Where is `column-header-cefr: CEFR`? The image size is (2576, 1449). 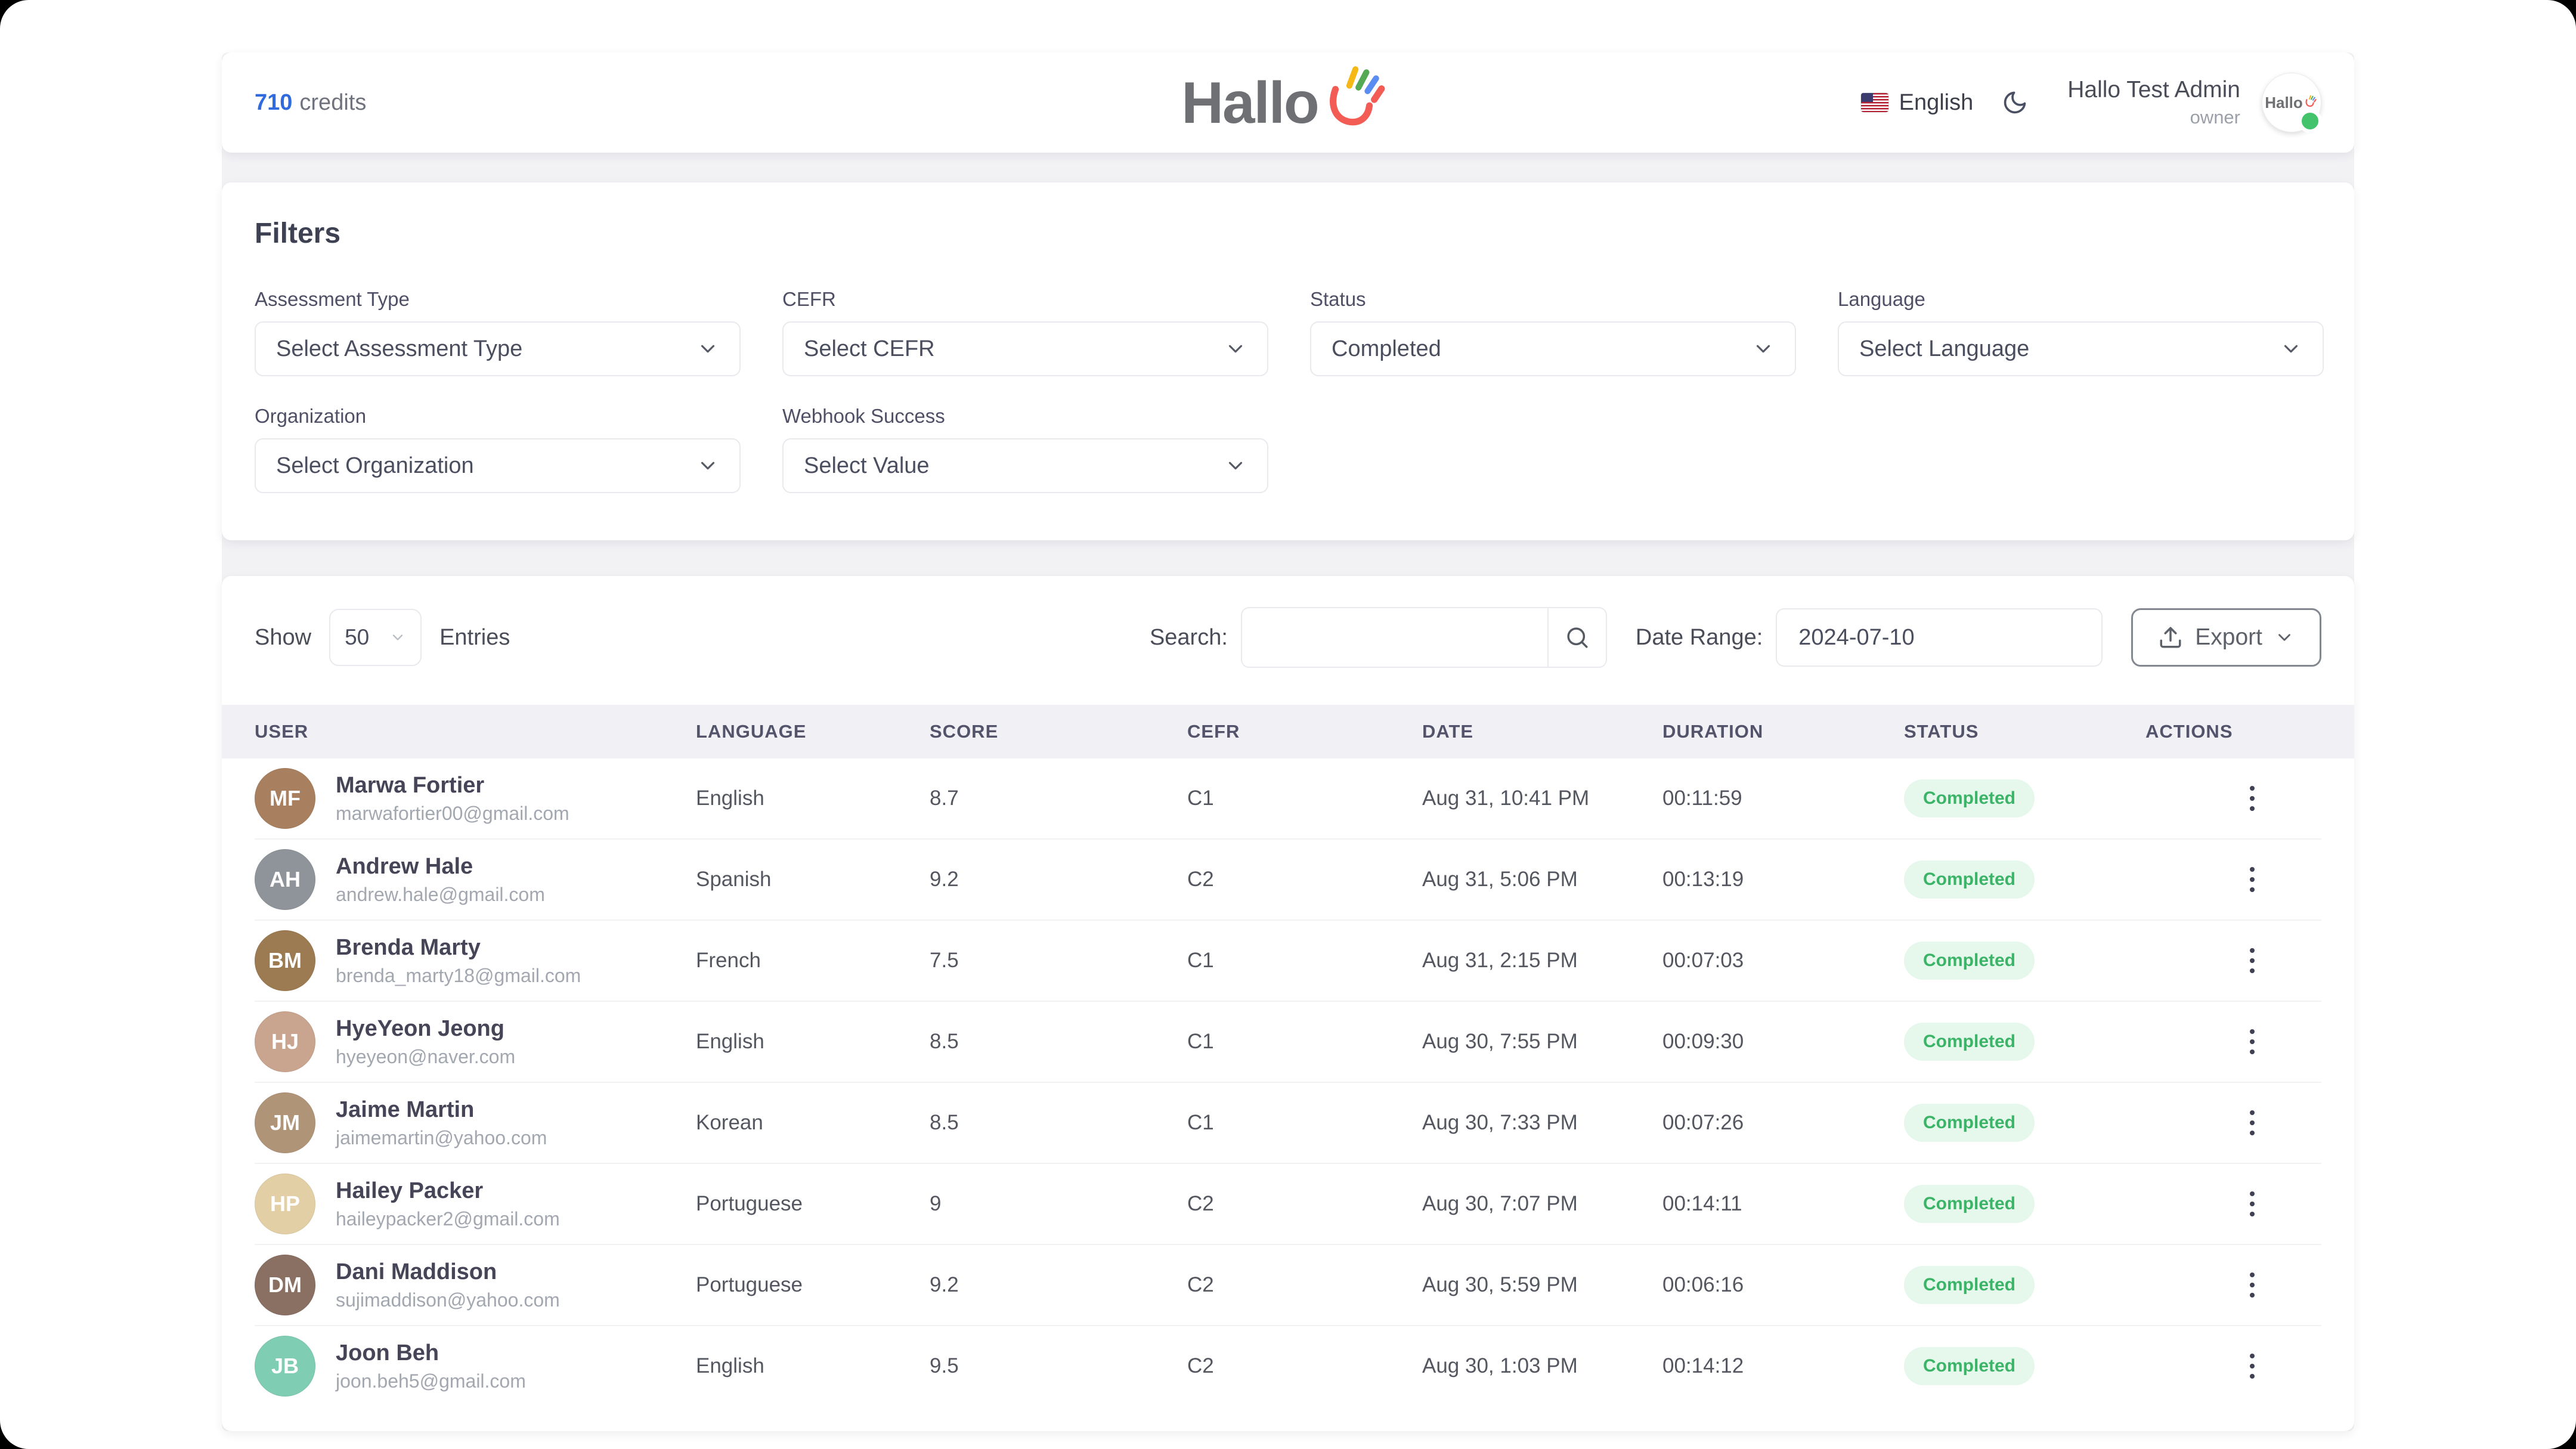
column-header-cefr: CEFR is located at coordinates (1213, 732).